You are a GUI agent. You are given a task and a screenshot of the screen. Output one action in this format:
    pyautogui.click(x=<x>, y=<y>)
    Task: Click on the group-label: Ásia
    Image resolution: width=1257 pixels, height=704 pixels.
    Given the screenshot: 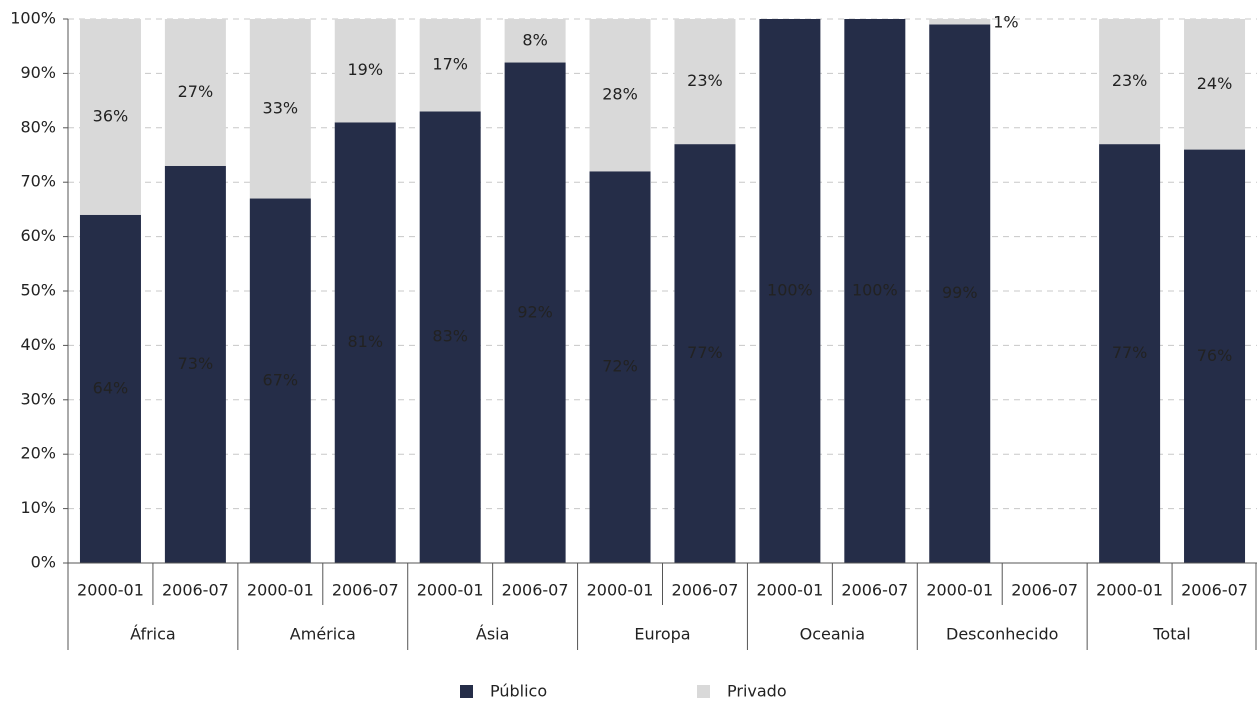 What is the action you would take?
    pyautogui.click(x=493, y=634)
    